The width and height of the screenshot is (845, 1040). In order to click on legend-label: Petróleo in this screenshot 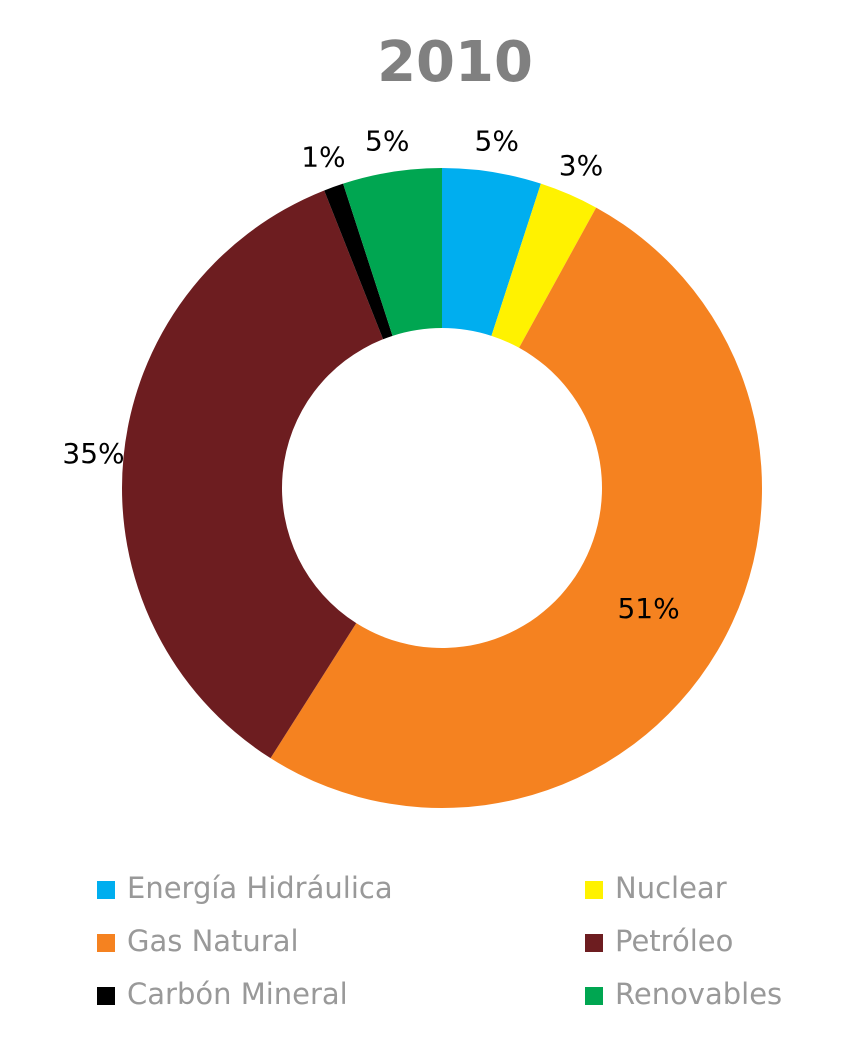, I will do `click(674, 941)`.